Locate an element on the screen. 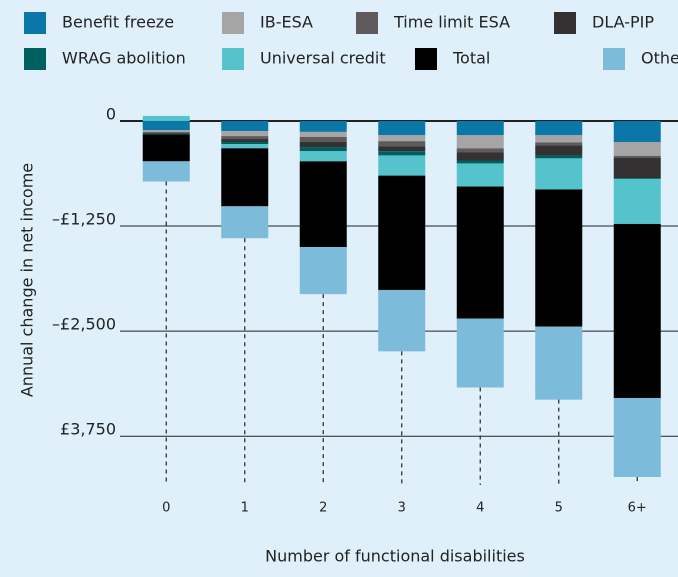 The height and width of the screenshot is (577, 678). y-tick-label: 0 is located at coordinates (111, 113).